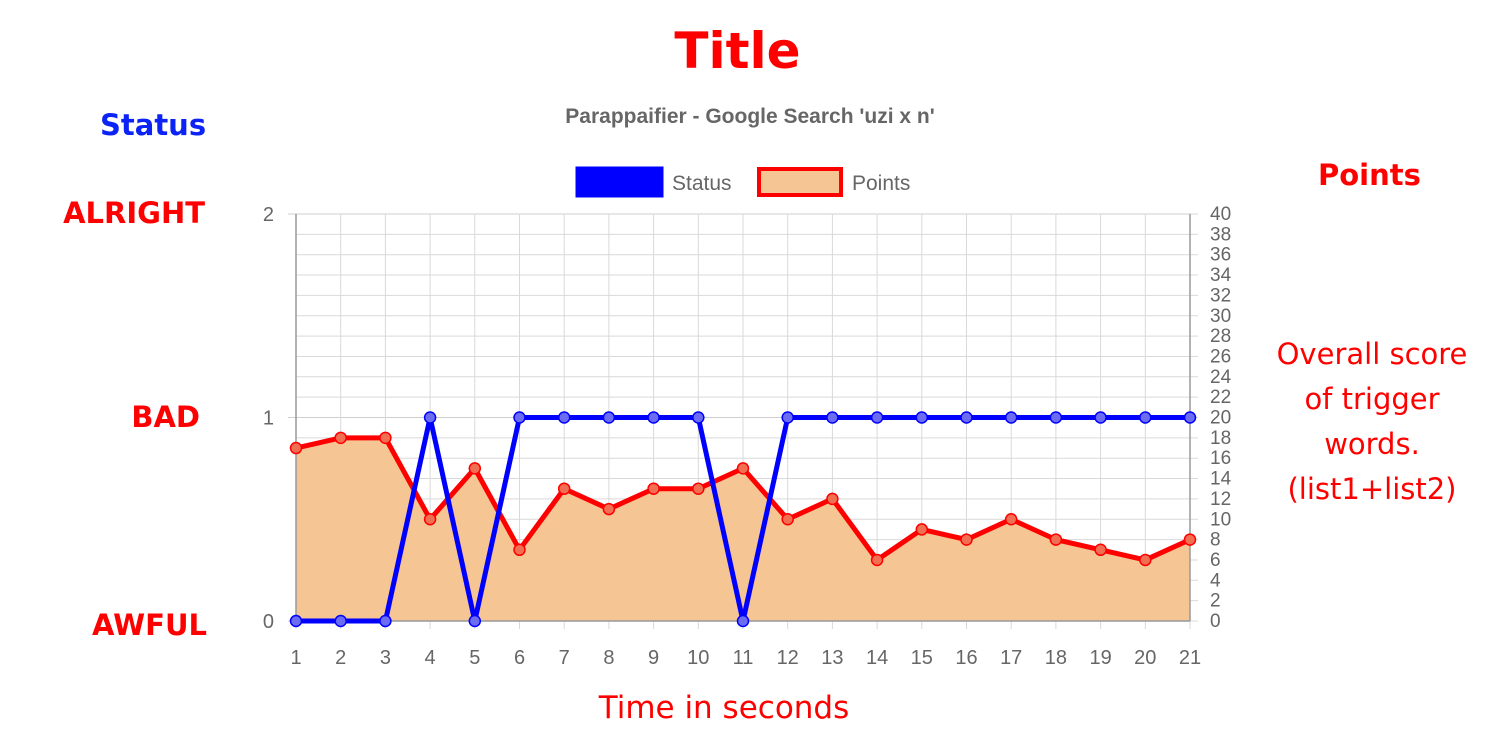 The image size is (1500, 751). What do you see at coordinates (1220, 499) in the screenshot?
I see `y-right-tick-label: 12` at bounding box center [1220, 499].